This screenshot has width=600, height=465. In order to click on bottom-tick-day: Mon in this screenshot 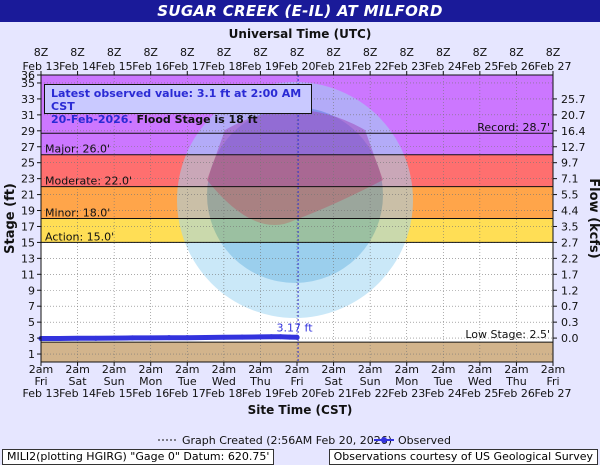, I will do `click(150, 381)`.